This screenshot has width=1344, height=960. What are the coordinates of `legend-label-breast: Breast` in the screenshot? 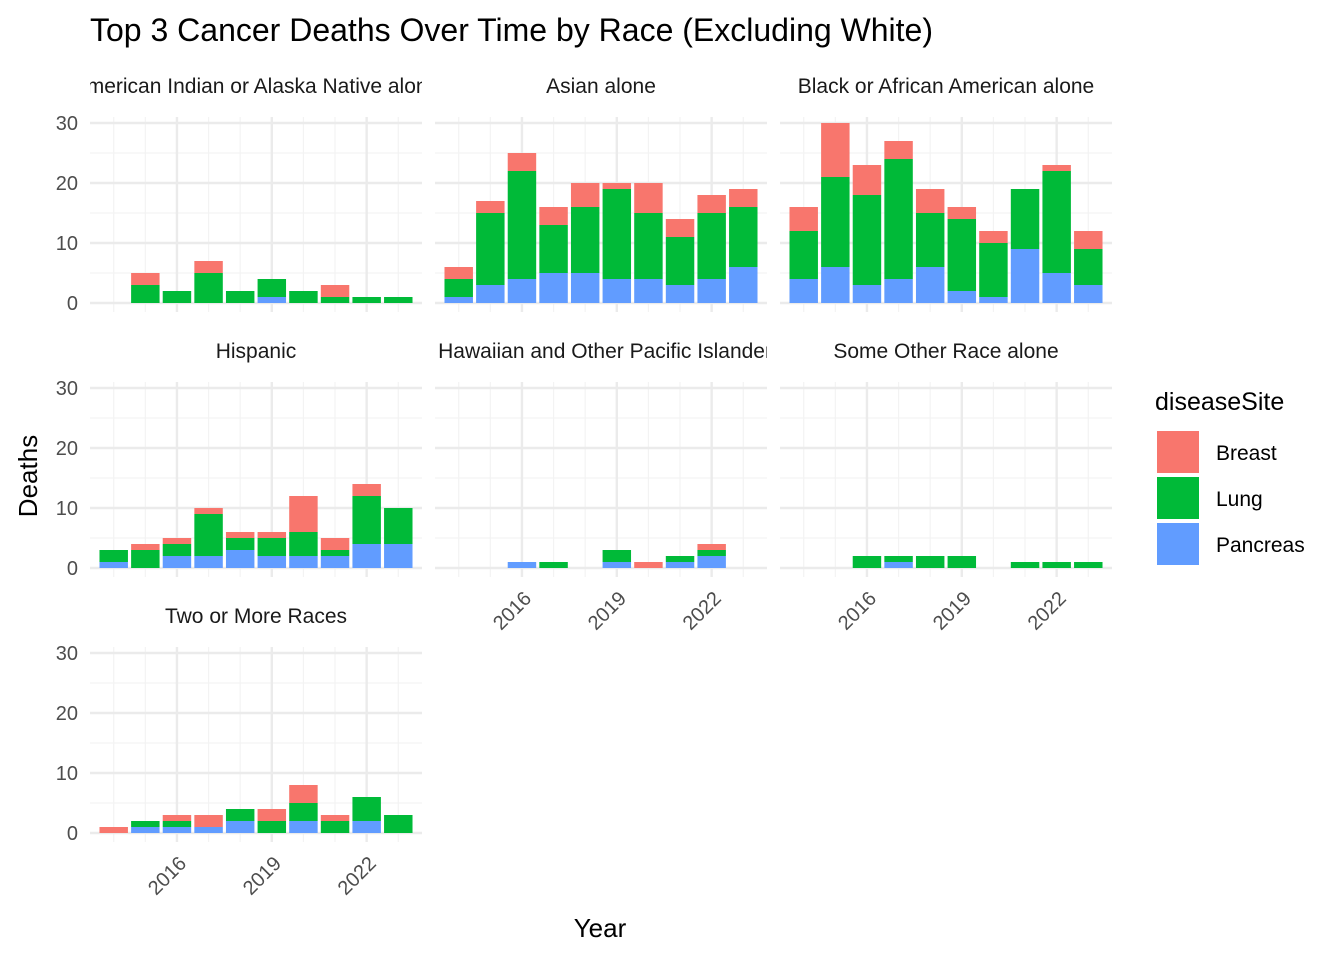 It's located at (1246, 453).